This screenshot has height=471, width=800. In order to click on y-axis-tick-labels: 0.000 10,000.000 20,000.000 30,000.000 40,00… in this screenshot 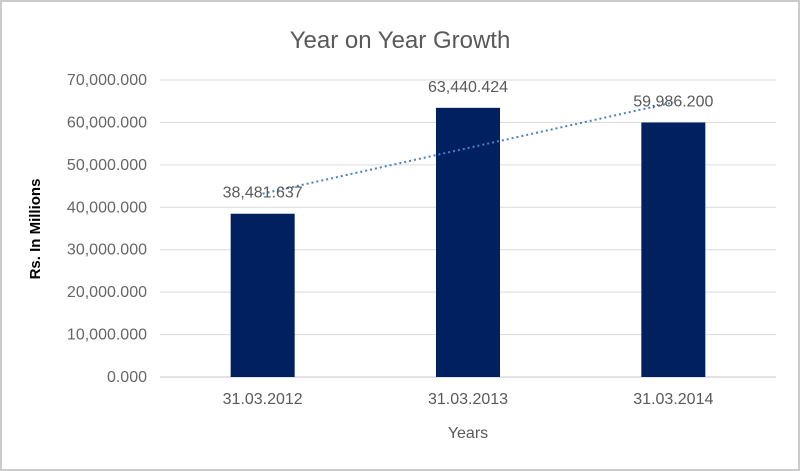, I will do `click(107, 229)`.